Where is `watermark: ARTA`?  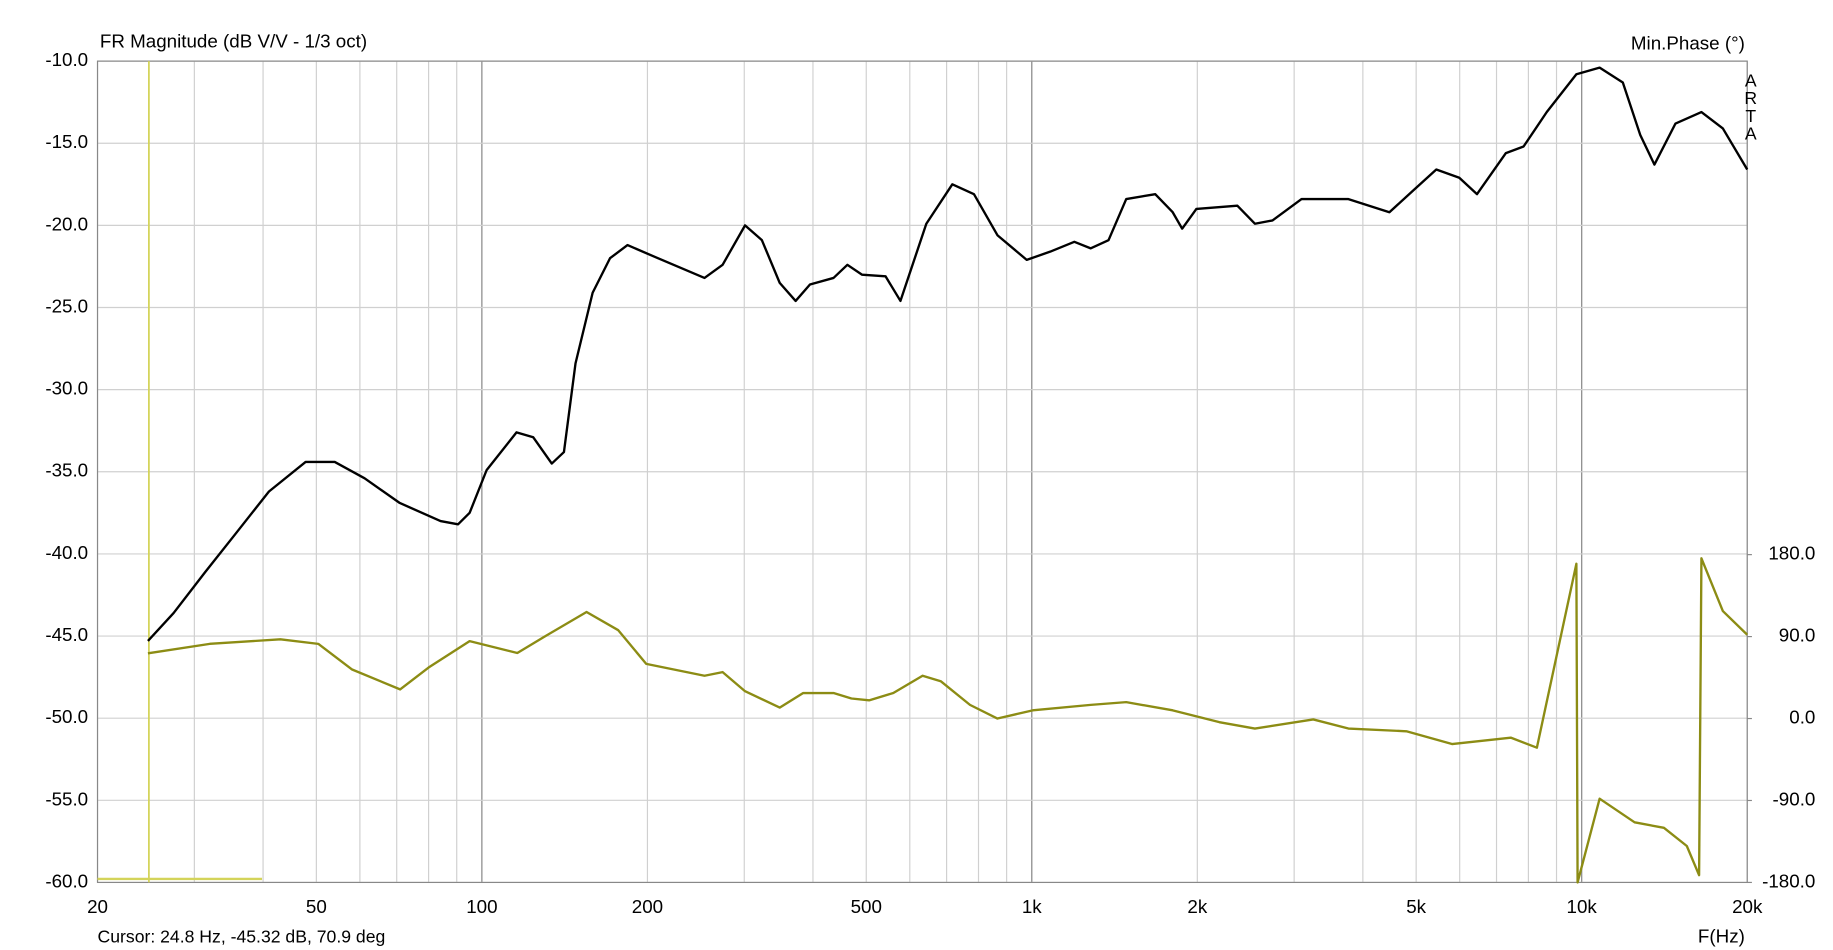 watermark: ARTA is located at coordinates (1751, 106).